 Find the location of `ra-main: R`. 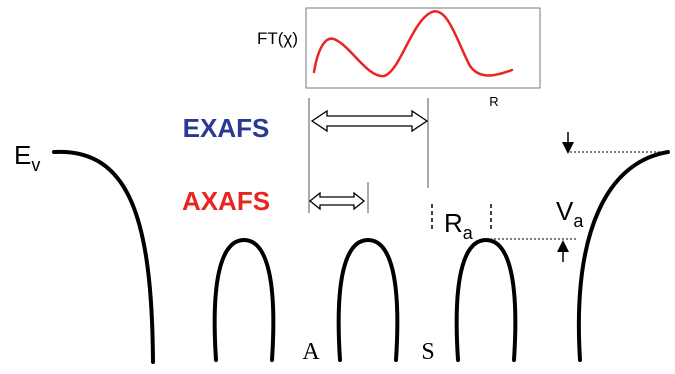

ra-main: R is located at coordinates (453, 223).